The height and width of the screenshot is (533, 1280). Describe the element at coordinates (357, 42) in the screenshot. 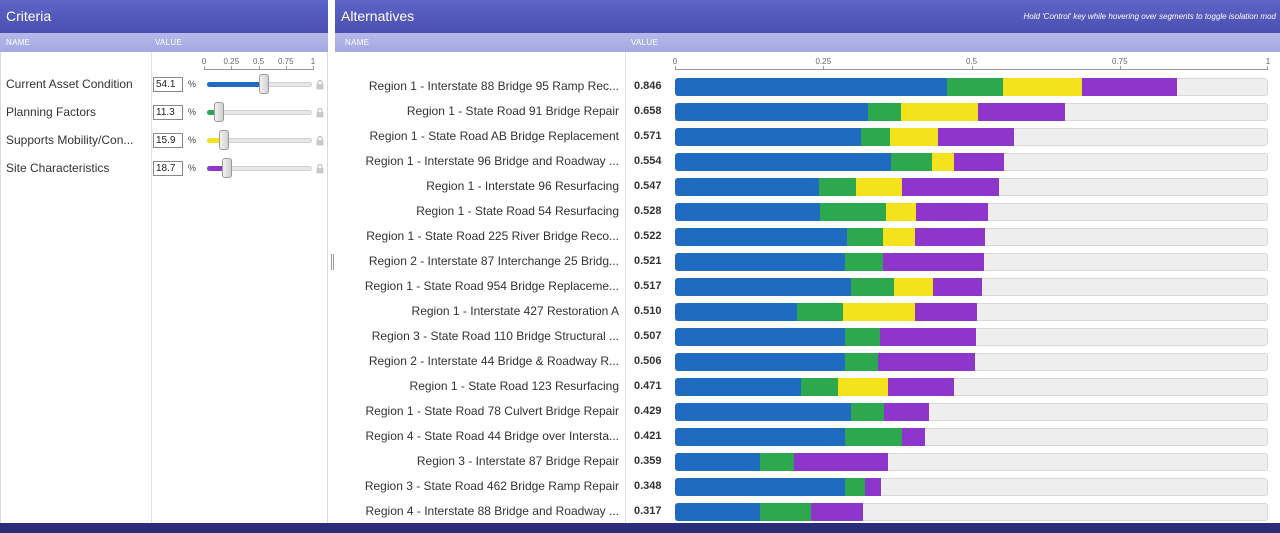

I see `alternatives-col-name: NAME` at that location.